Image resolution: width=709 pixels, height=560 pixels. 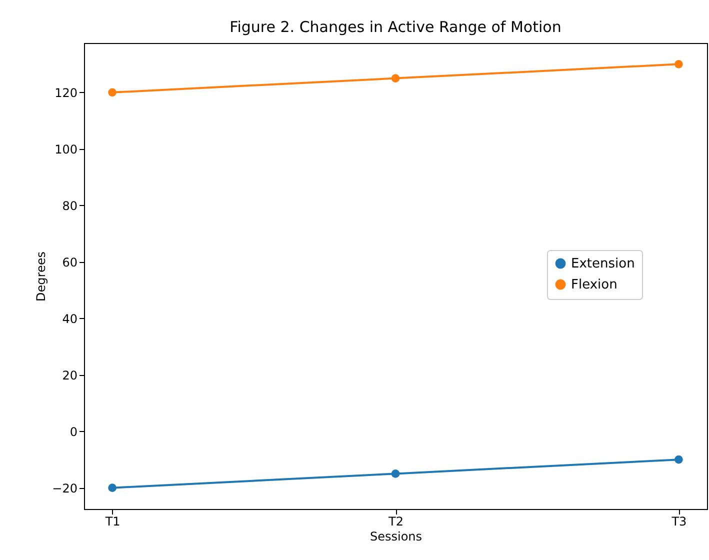 I want to click on y-tick-label: 40, so click(x=70, y=319).